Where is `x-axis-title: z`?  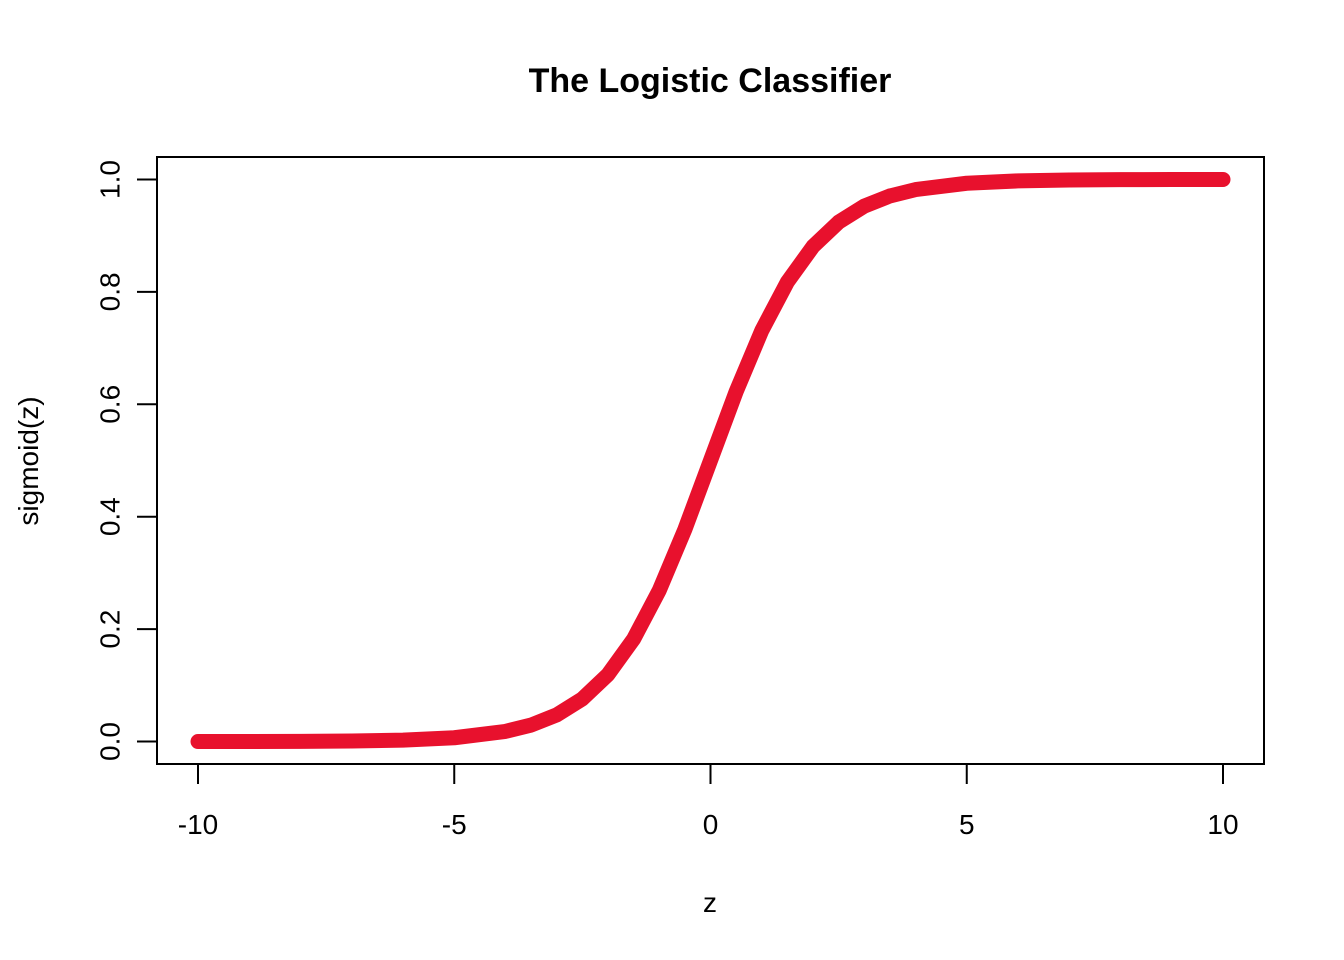
x-axis-title: z is located at coordinates (710, 902).